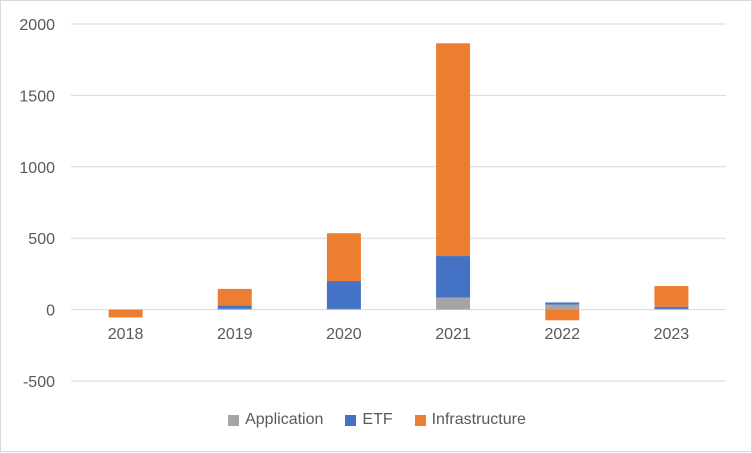 The height and width of the screenshot is (453, 752). What do you see at coordinates (671, 296) in the screenshot?
I see `bar-infrastructure-2023` at bounding box center [671, 296].